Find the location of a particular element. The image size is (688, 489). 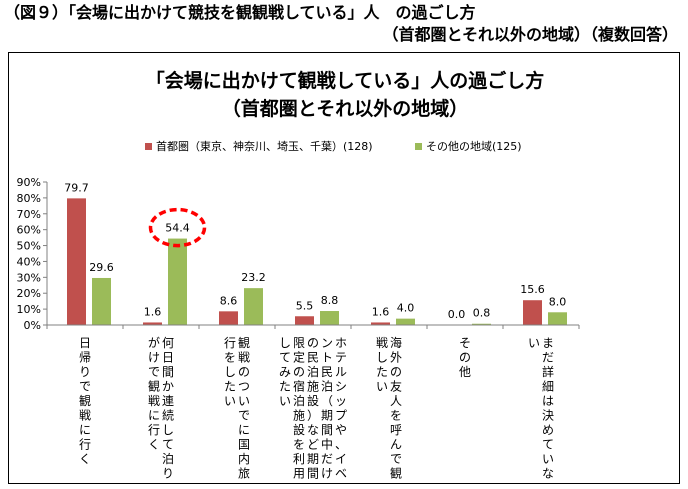

highlight-ellipse is located at coordinates (177, 227).